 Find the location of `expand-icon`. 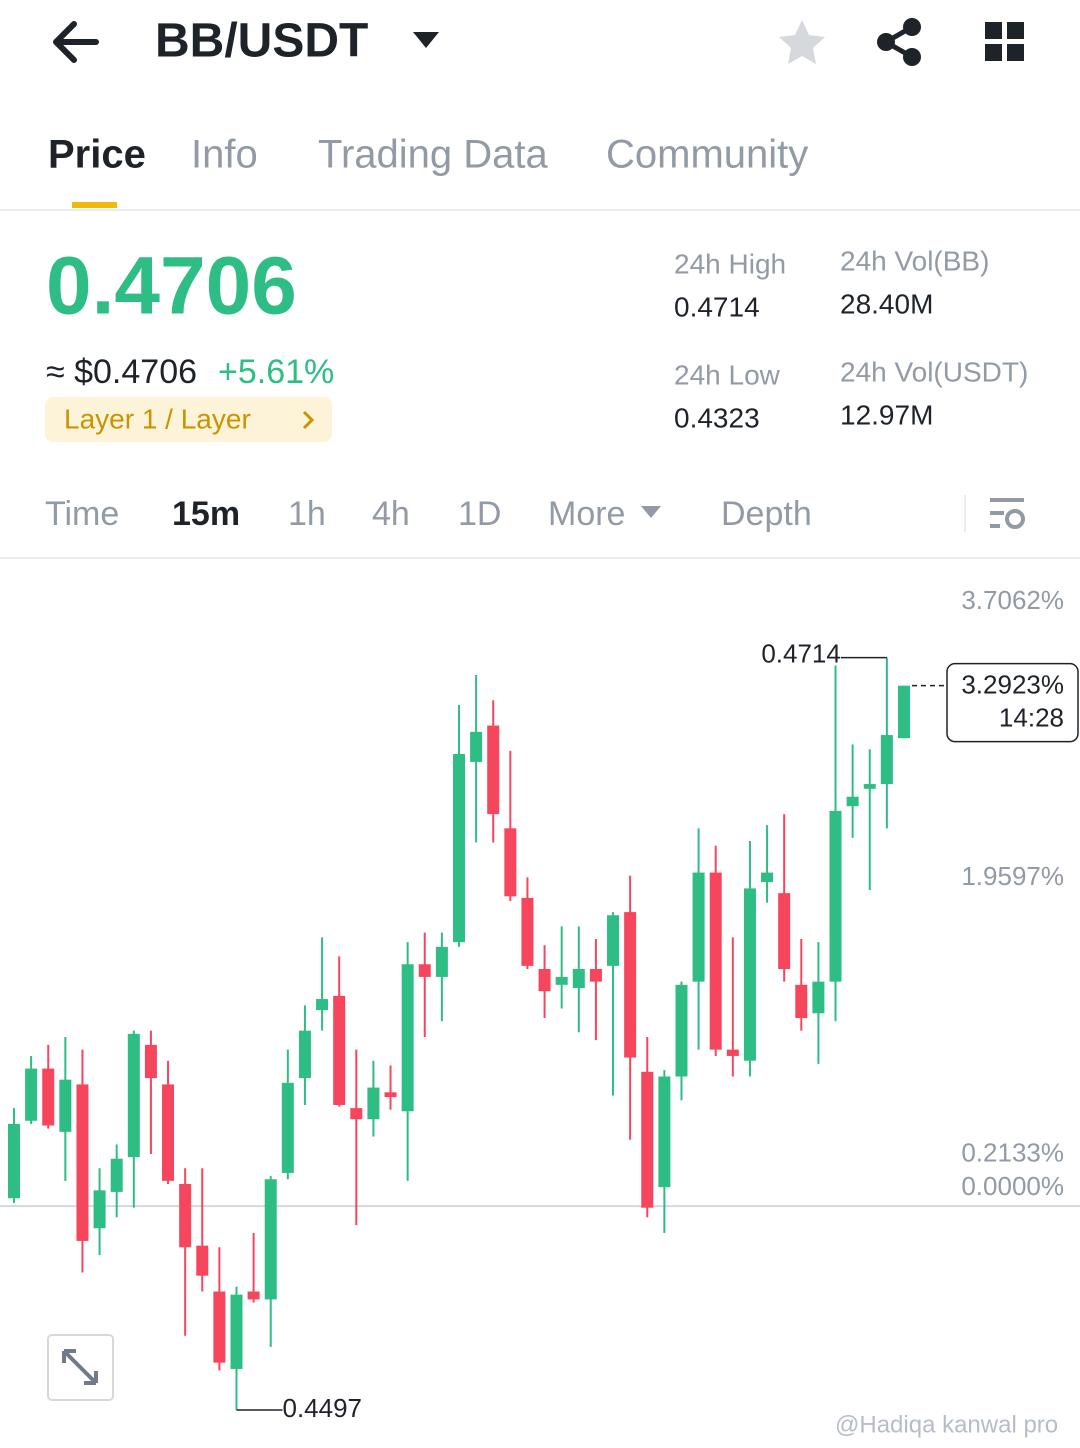

expand-icon is located at coordinates (80, 1367).